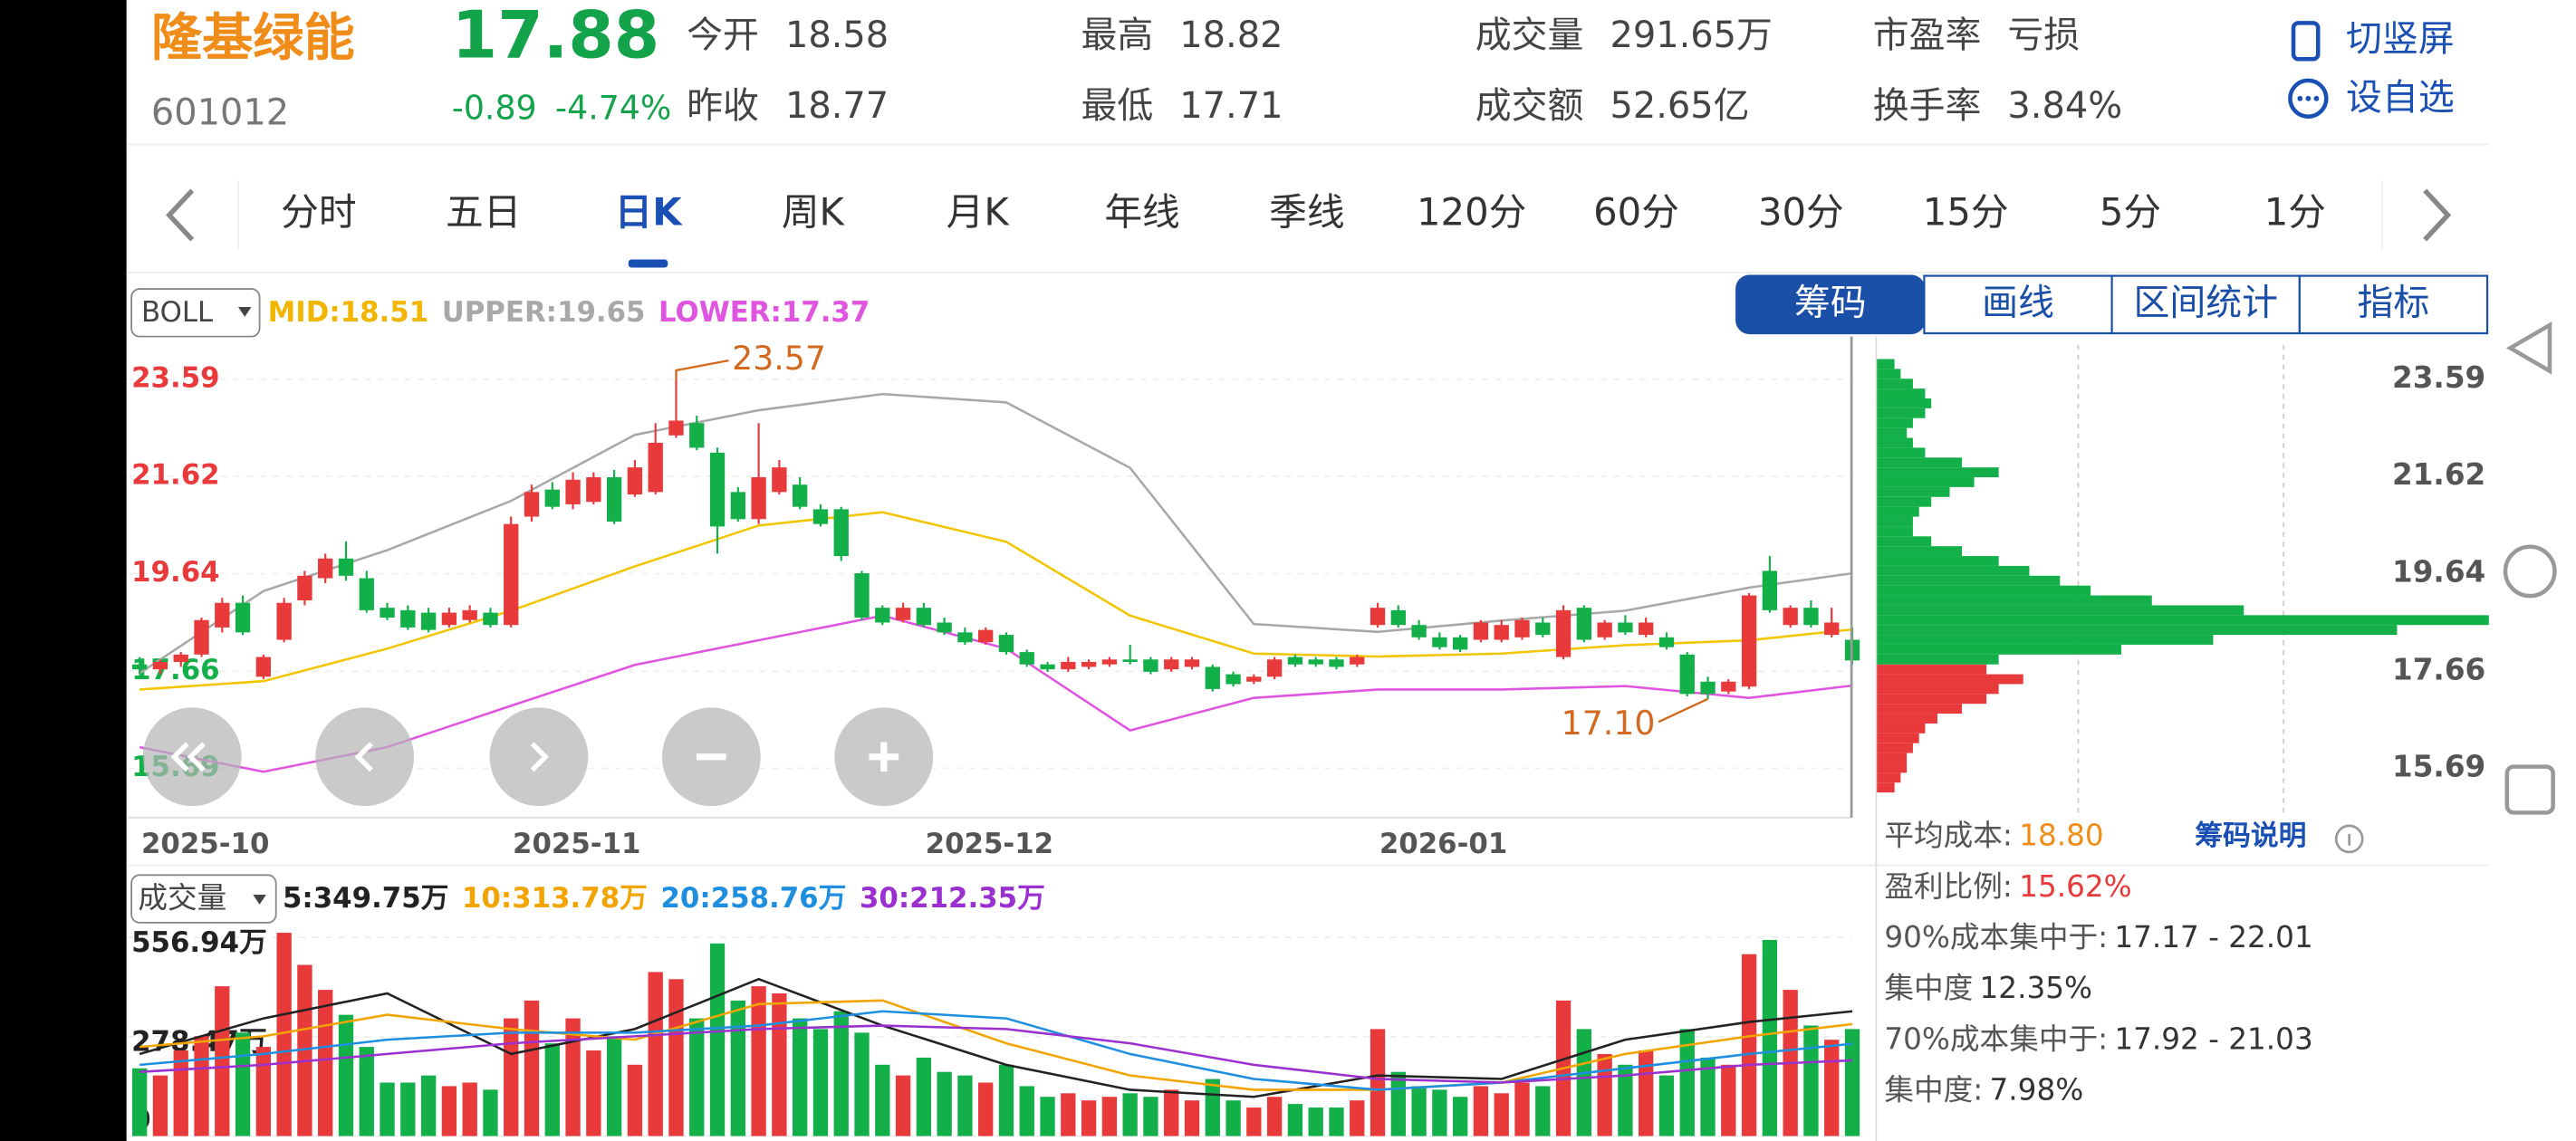 The image size is (2576, 1141). I want to click on stat-label: 最低, so click(1117, 106).